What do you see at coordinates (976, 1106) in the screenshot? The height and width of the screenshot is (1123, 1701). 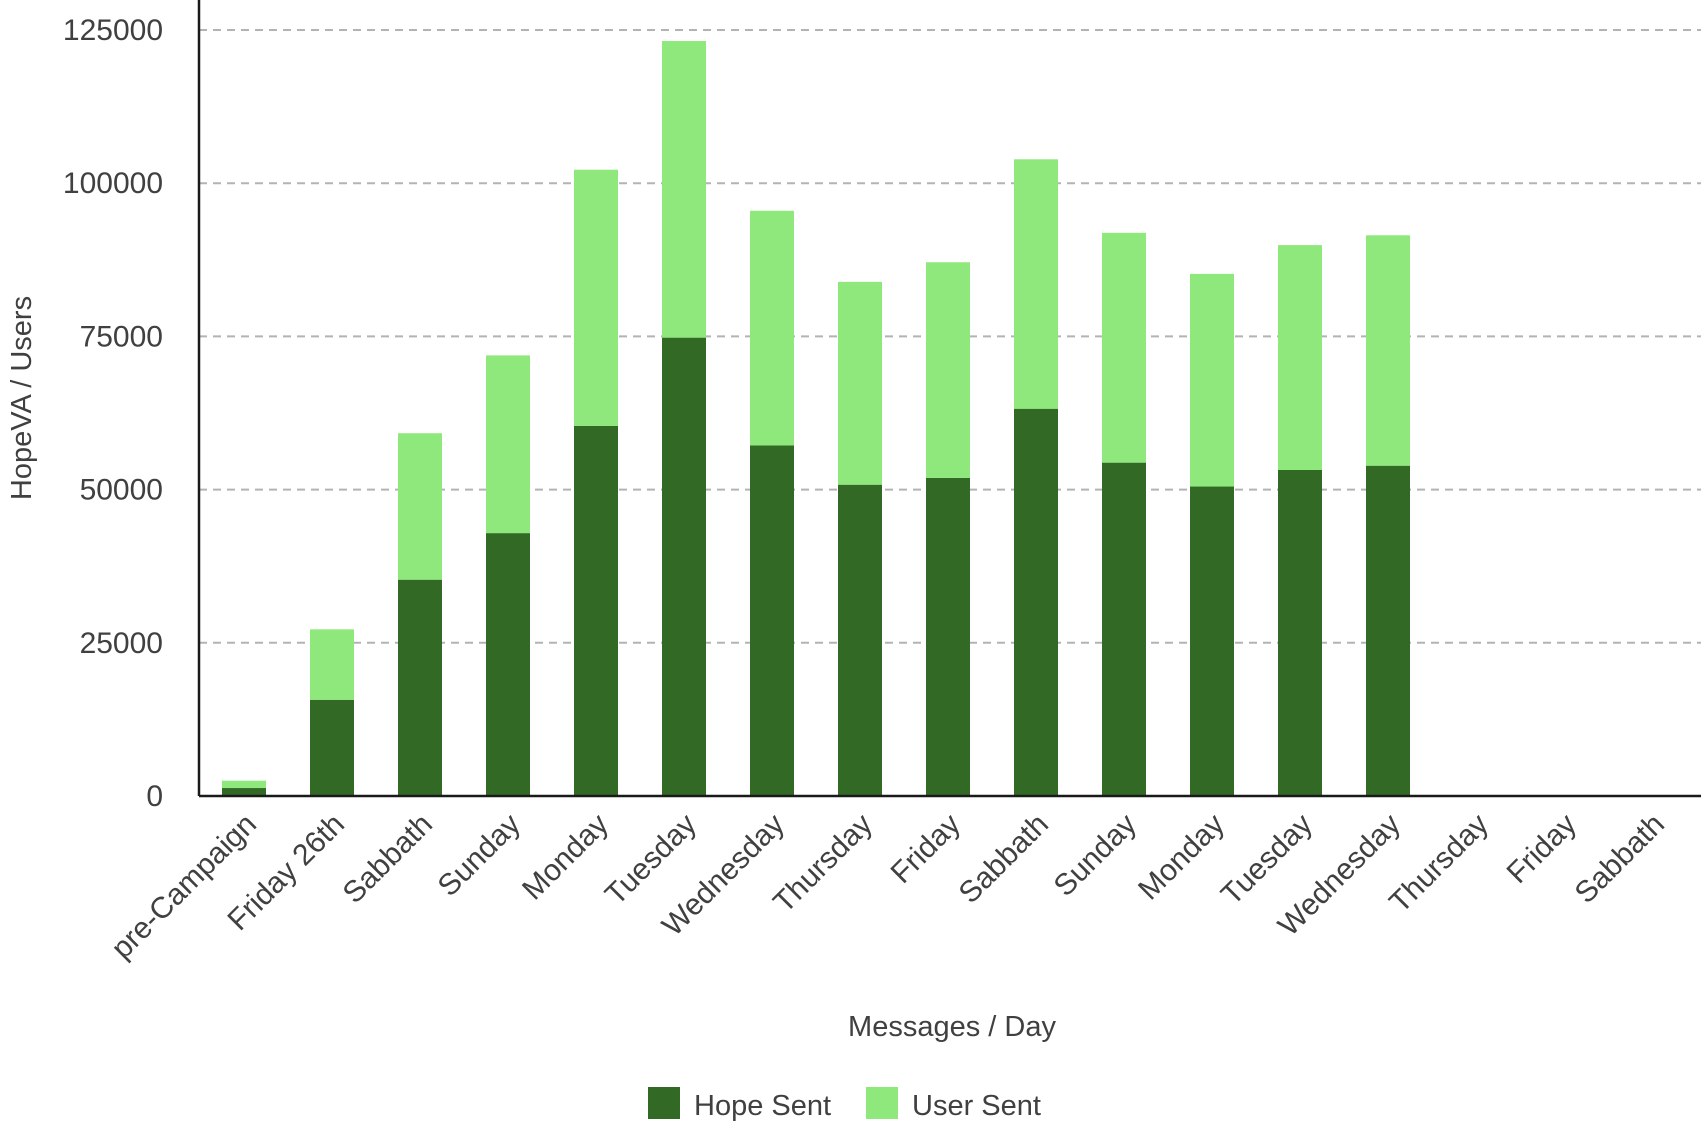 I see `legend-label-user-sent: User Sent` at bounding box center [976, 1106].